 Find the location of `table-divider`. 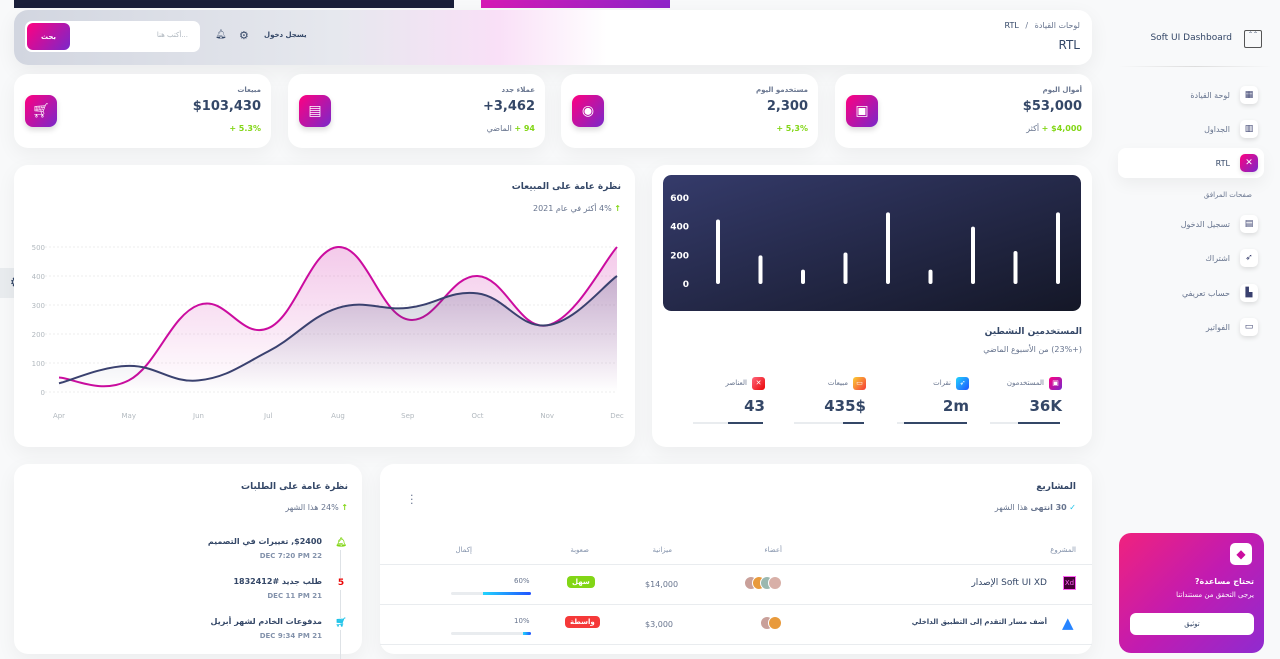

table-divider is located at coordinates (736, 564).